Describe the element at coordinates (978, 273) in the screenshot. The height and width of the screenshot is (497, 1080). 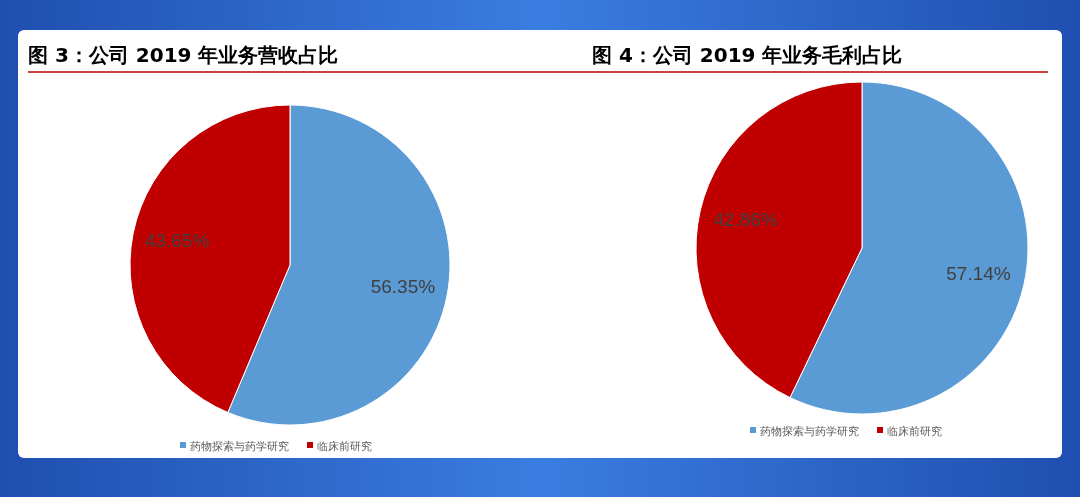
I see `data-label: 57.14%` at that location.